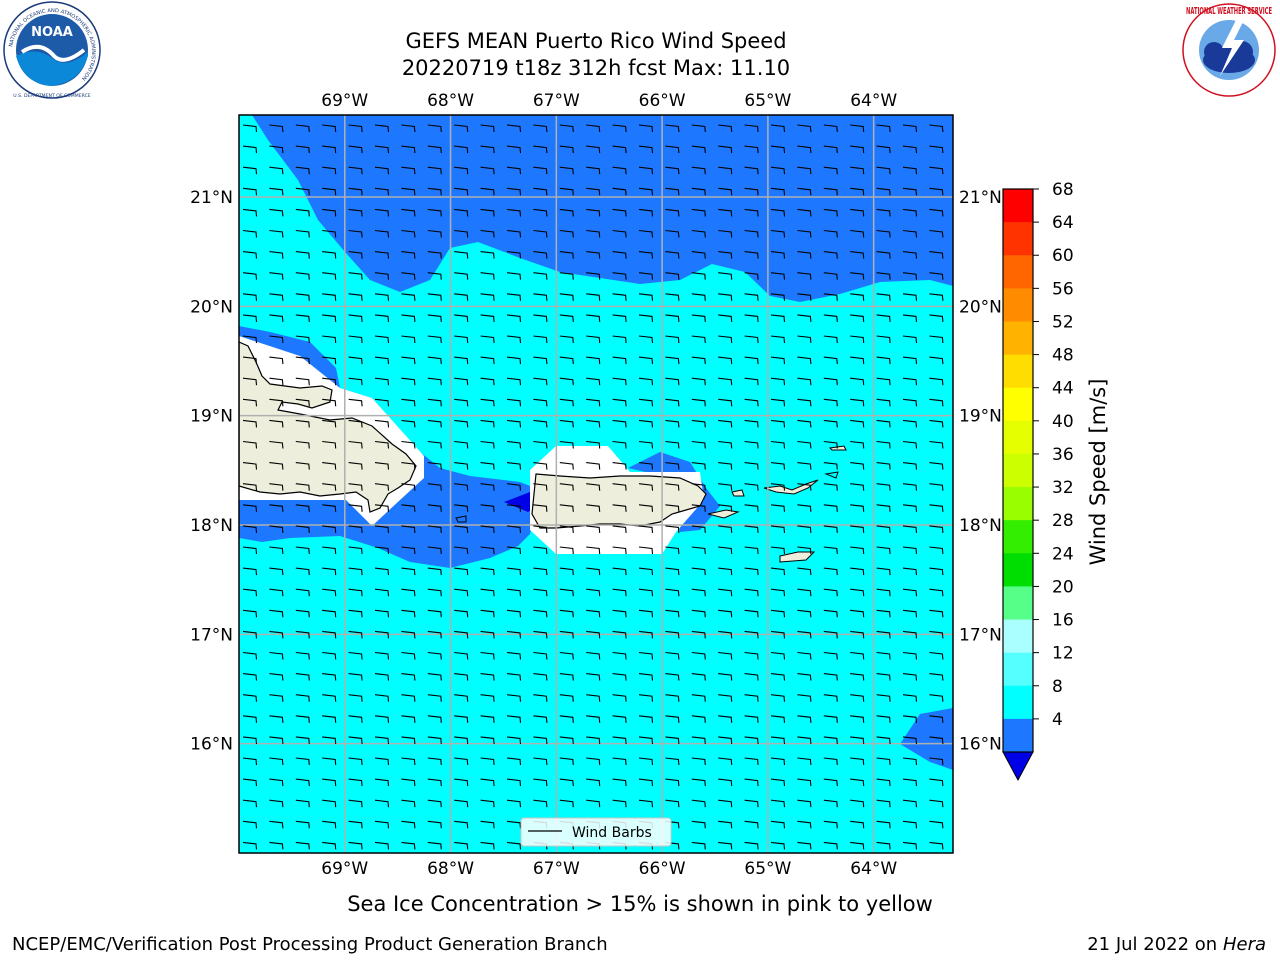  I want to click on colorbar-tick-label: 64, so click(1063, 223).